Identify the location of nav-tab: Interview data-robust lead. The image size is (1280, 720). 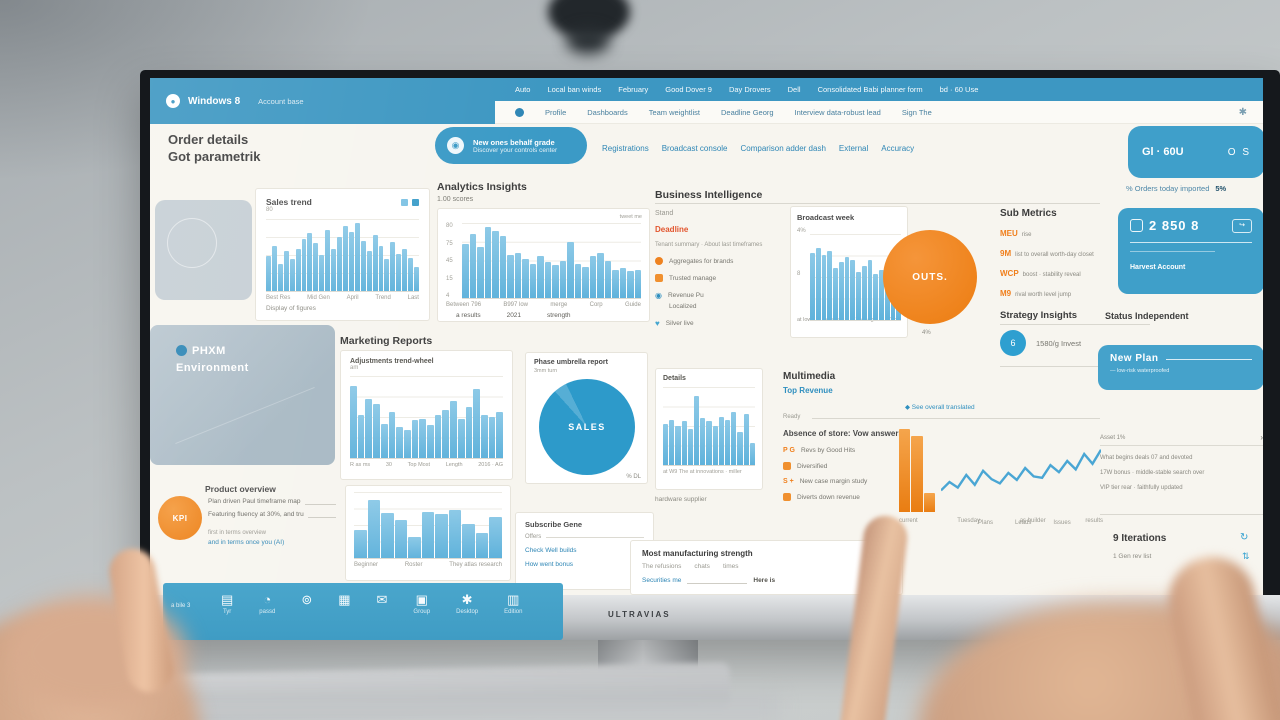
(837, 112).